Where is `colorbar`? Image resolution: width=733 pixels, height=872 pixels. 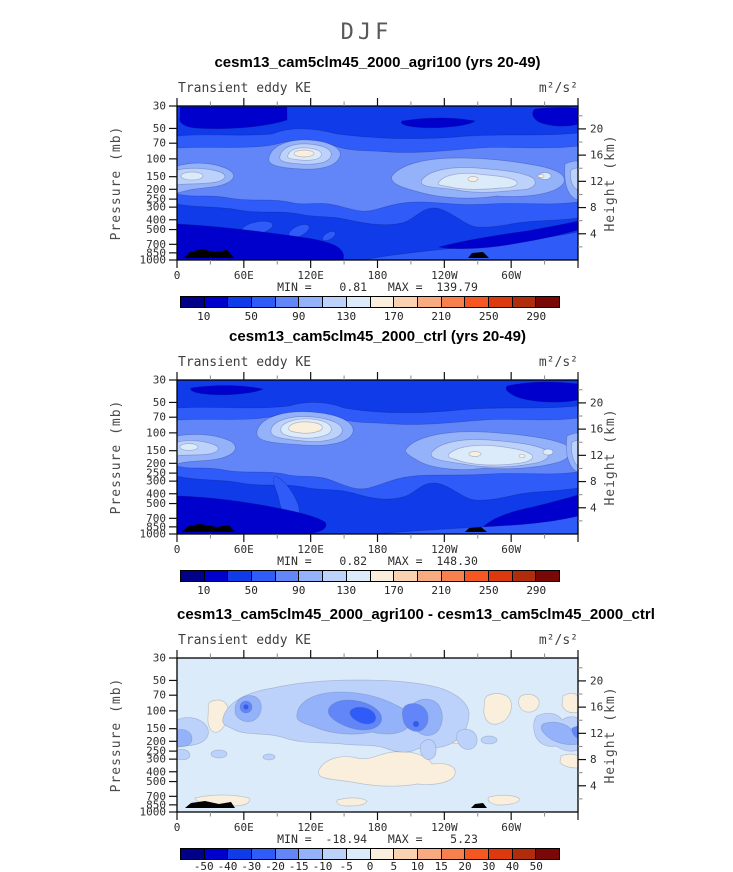
colorbar is located at coordinates (370, 854).